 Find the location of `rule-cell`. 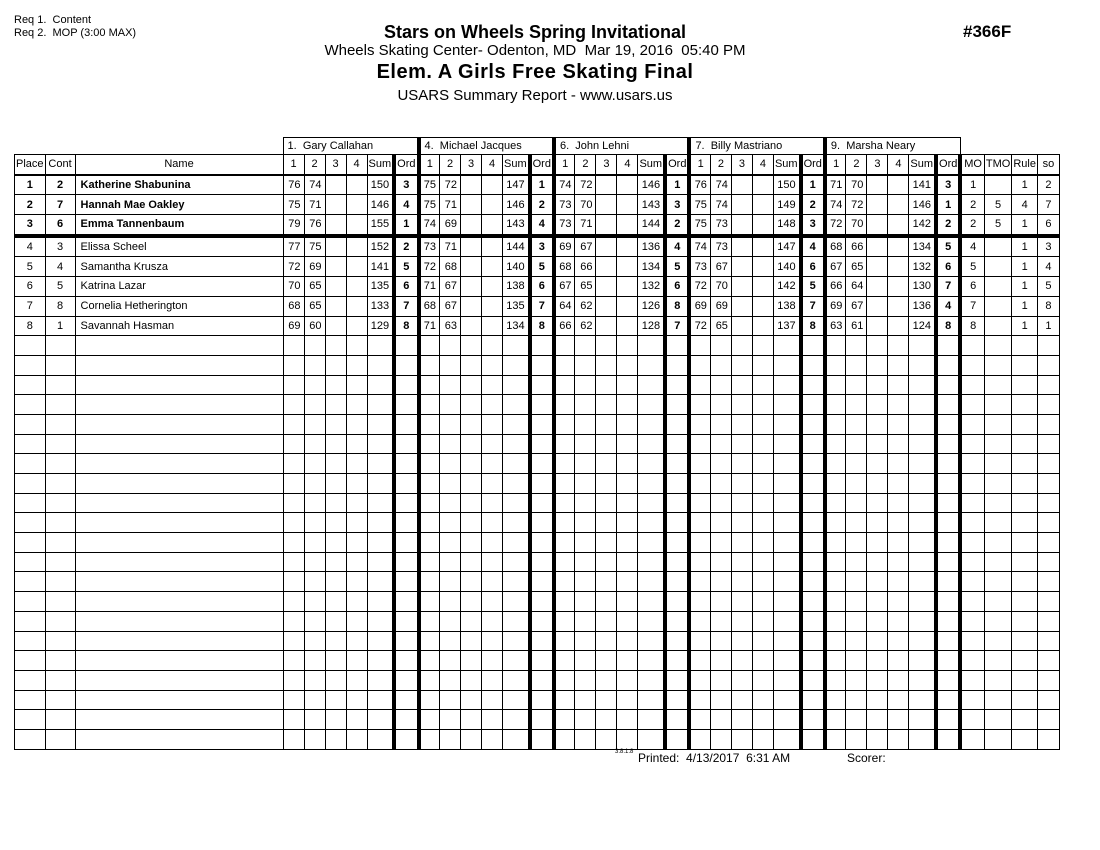

rule-cell is located at coordinates (1024, 660).